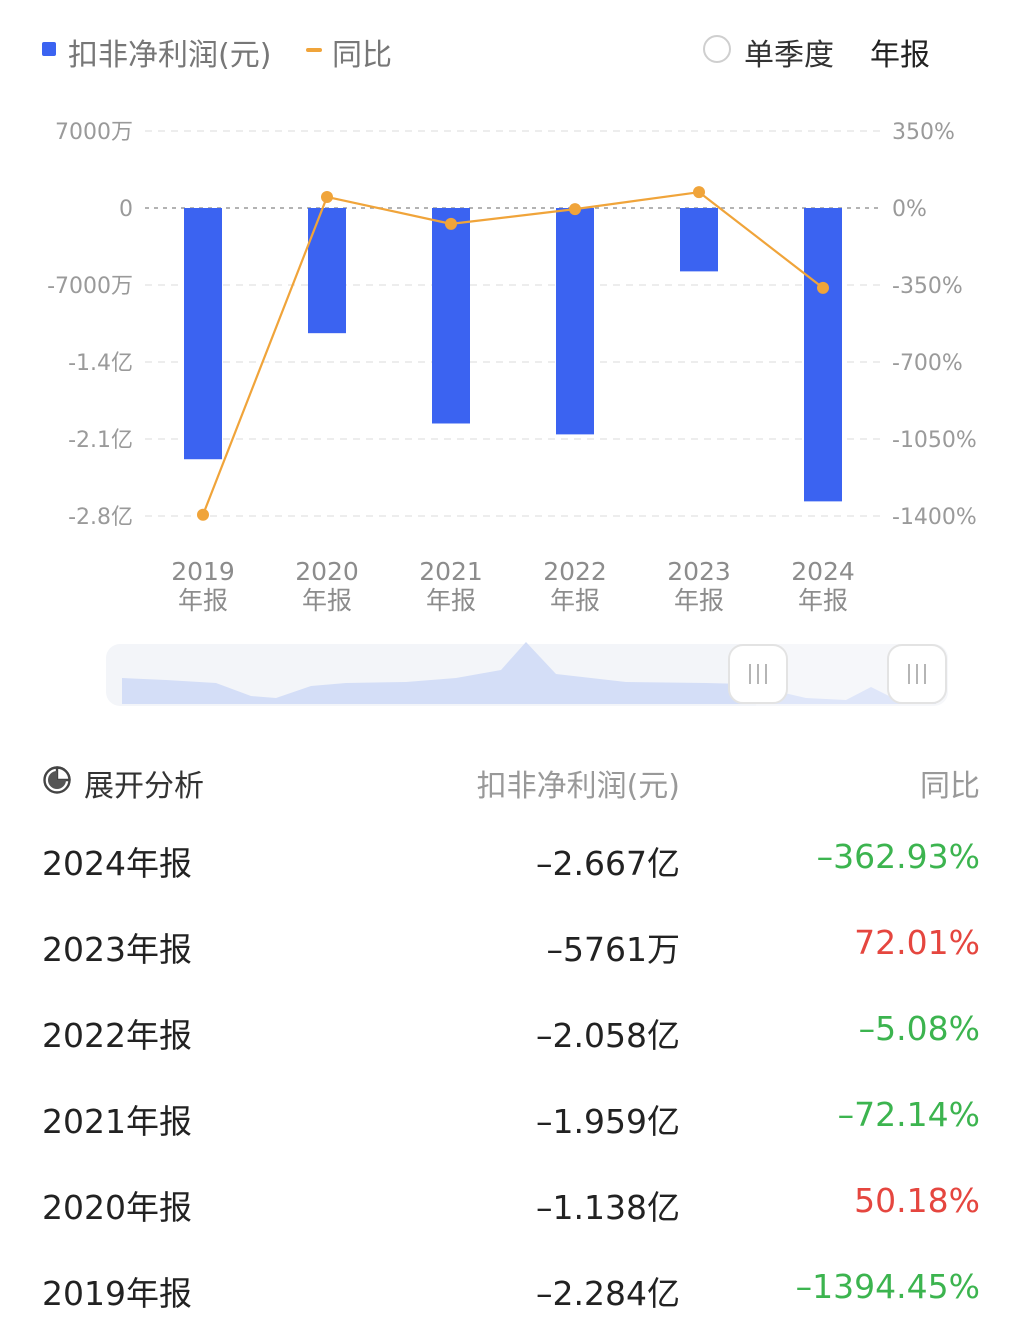 The width and height of the screenshot is (1024, 1339). I want to click on left-axis-tick-label: -2.1亿, so click(100, 440).